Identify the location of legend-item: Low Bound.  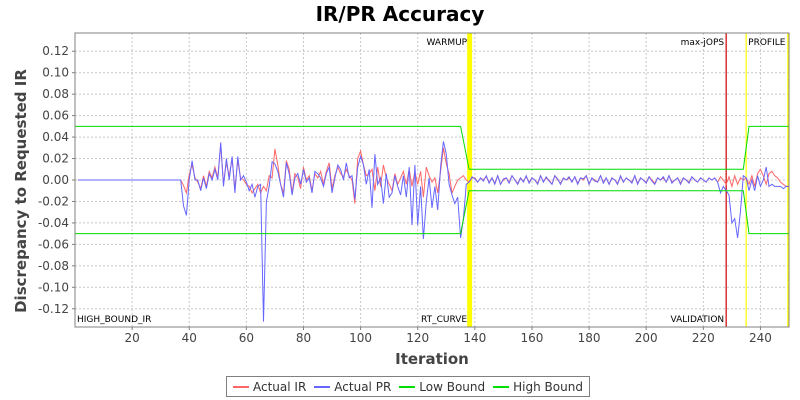
(442, 387).